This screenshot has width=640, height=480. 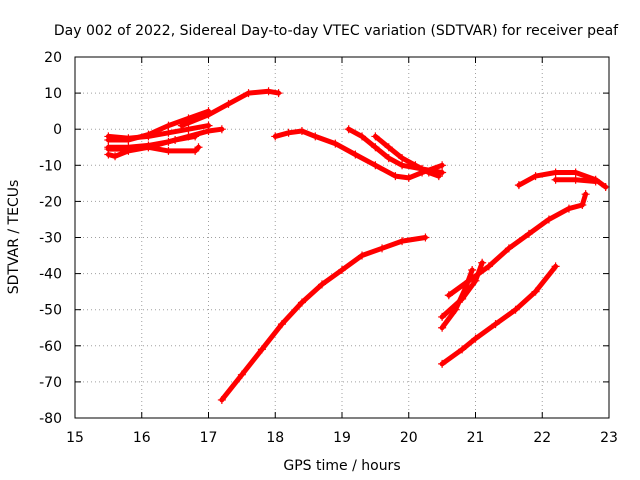 I want to click on x-tick-label: 20, so click(x=409, y=438).